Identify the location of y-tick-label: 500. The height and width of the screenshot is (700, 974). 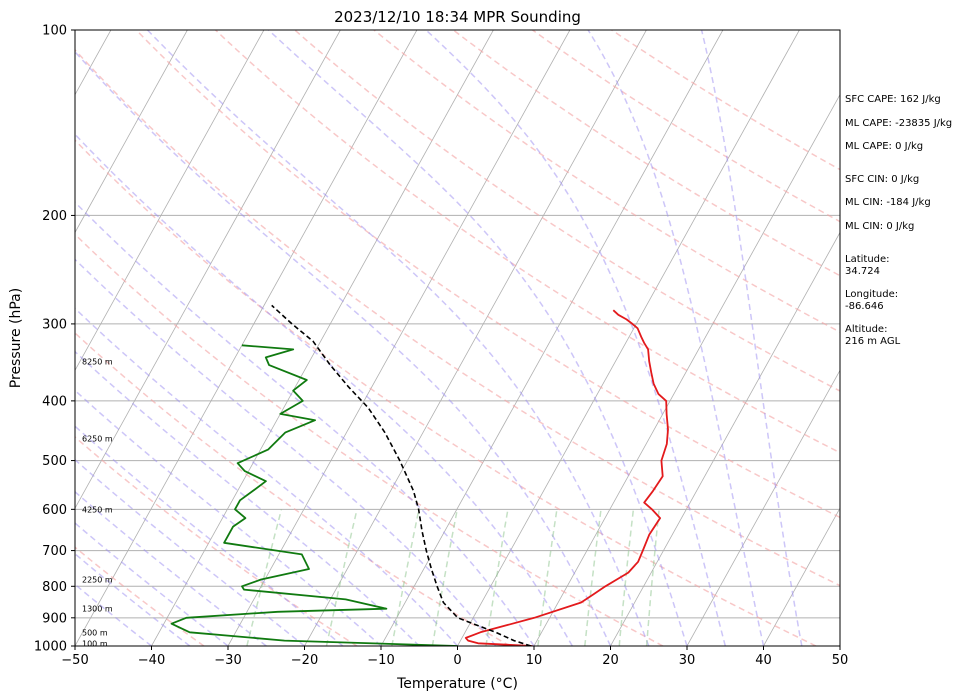
(54, 461).